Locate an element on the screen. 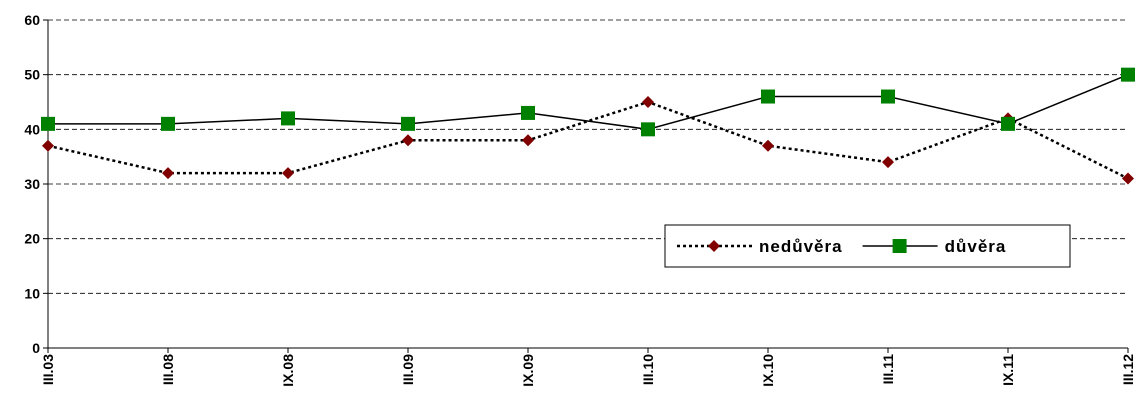 The height and width of the screenshot is (405, 1135). y-tick-label: 20 is located at coordinates (32, 239).